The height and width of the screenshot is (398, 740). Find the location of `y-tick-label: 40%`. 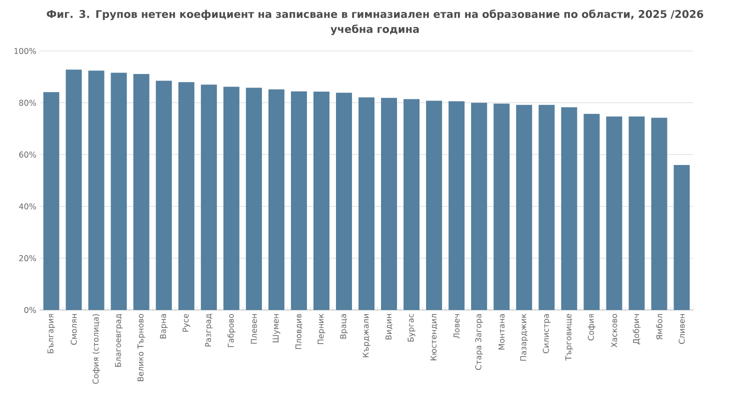

y-tick-label: 40% is located at coordinates (27, 206).